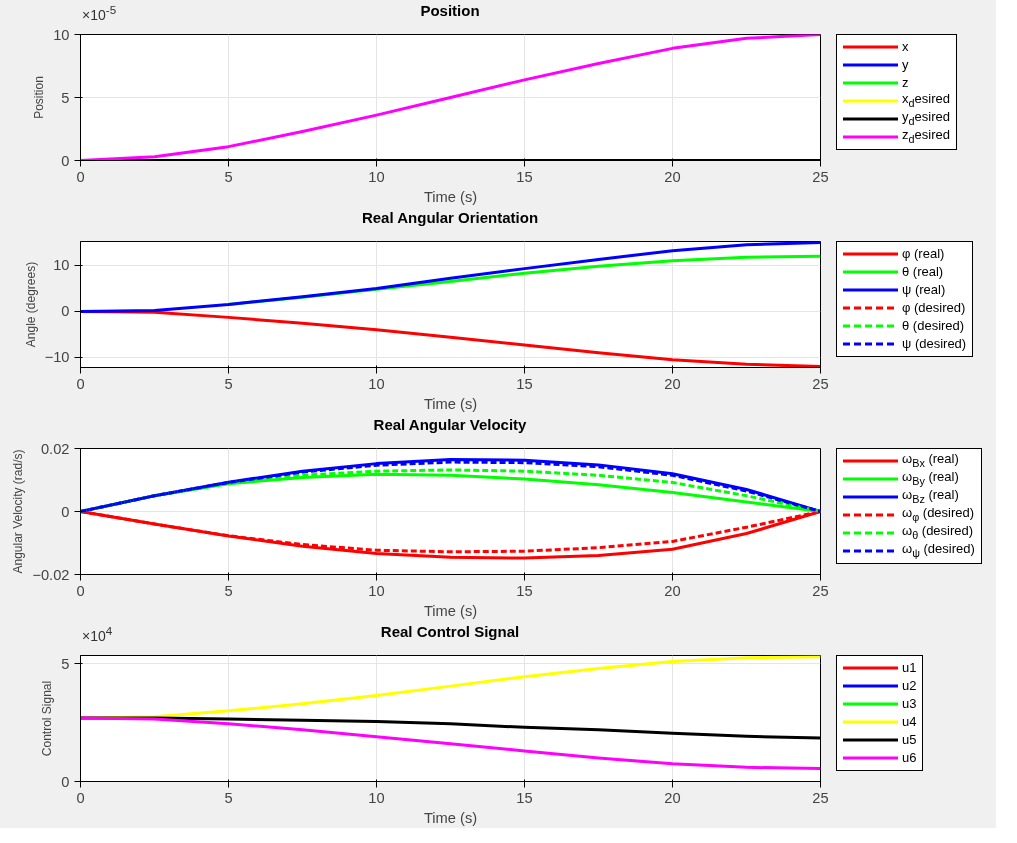  I want to click on legend-label: u5, so click(909, 739).